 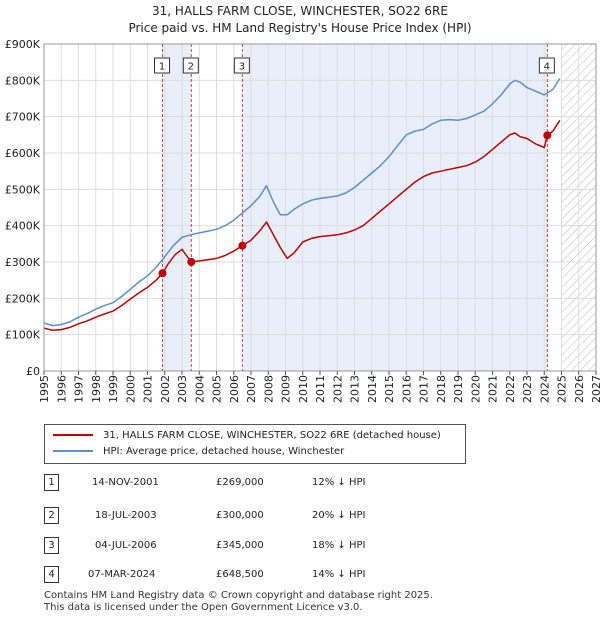 What do you see at coordinates (339, 574) in the screenshot?
I see `sale-hpi-diff: 14% ↓ HPI` at bounding box center [339, 574].